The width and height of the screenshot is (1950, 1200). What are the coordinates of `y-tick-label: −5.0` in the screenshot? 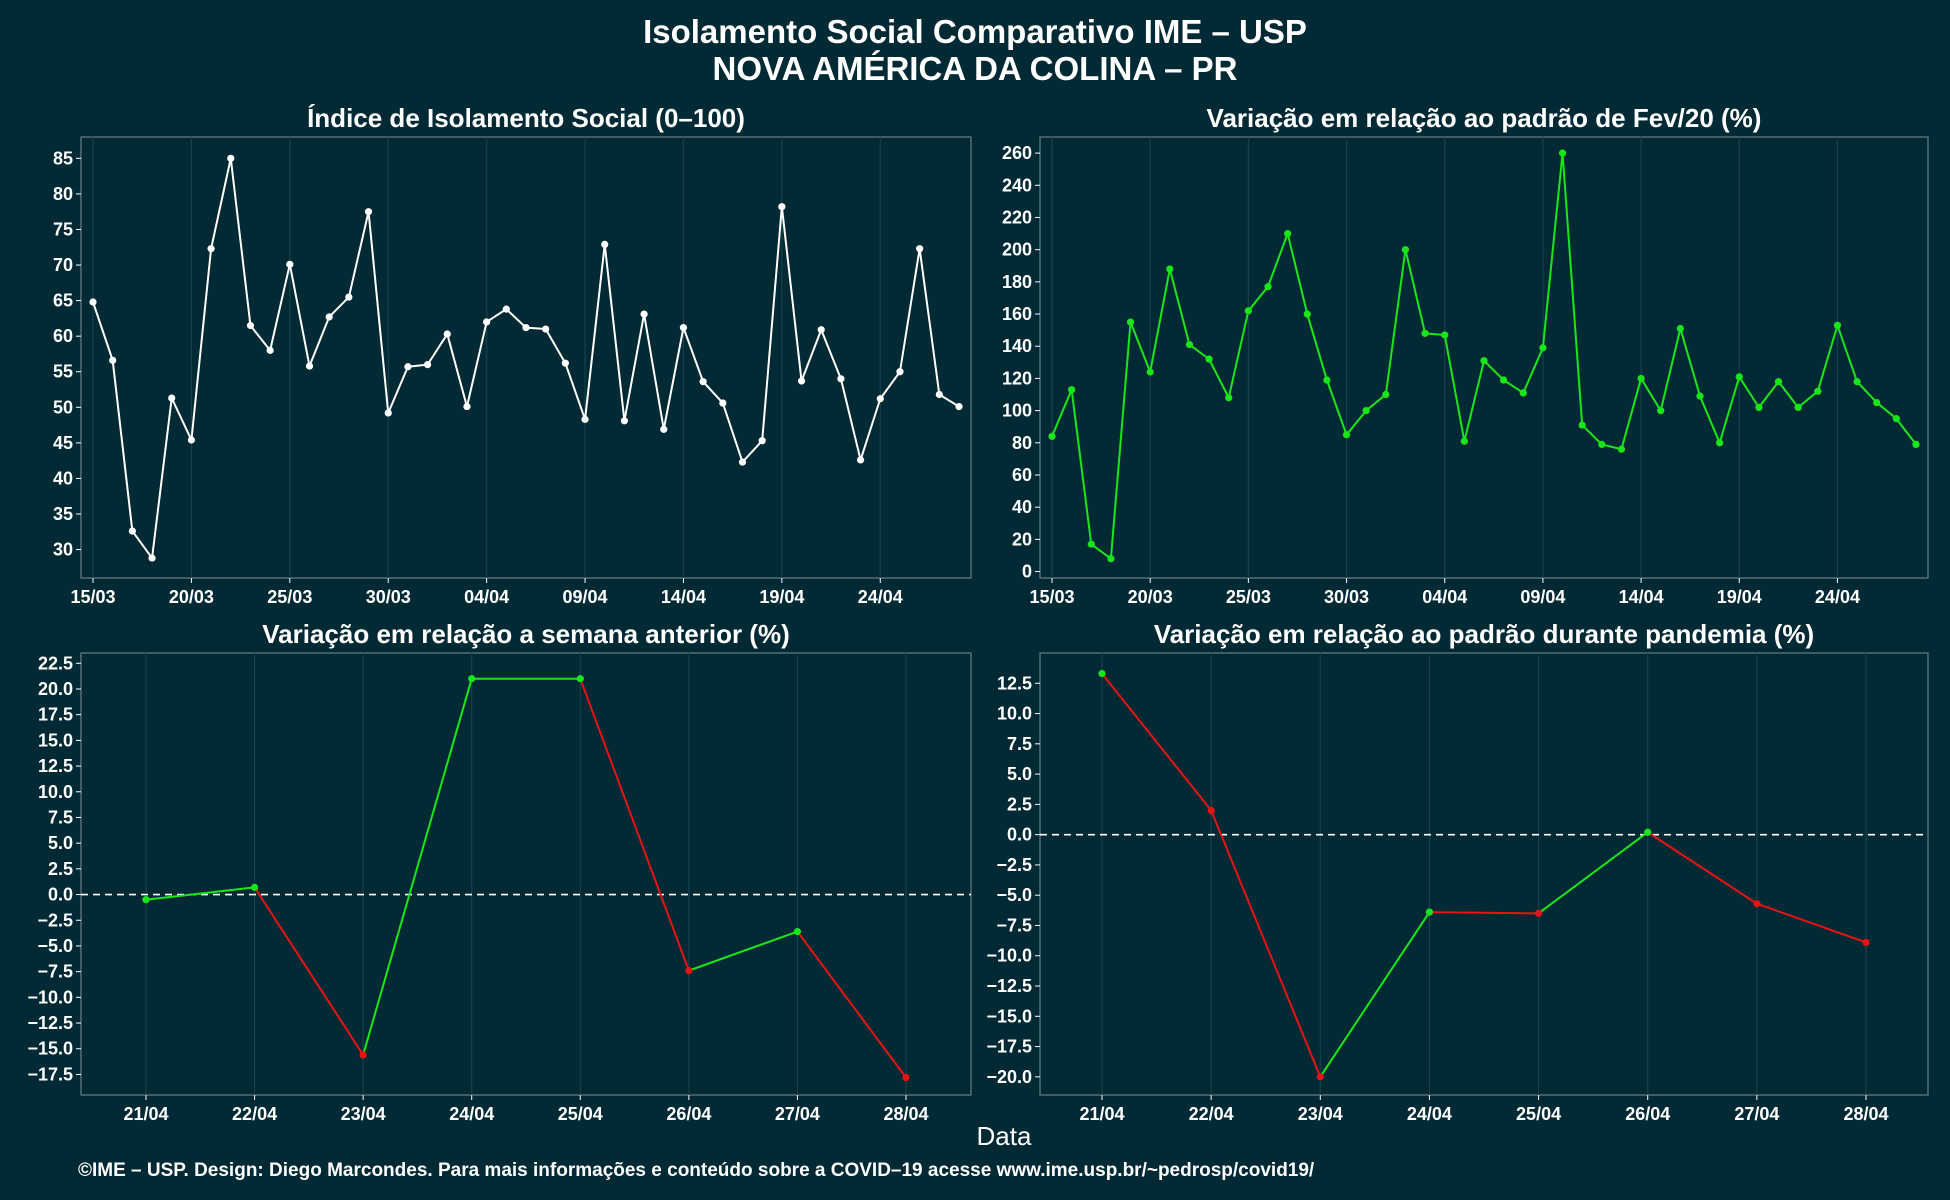 It's located at (55, 946).